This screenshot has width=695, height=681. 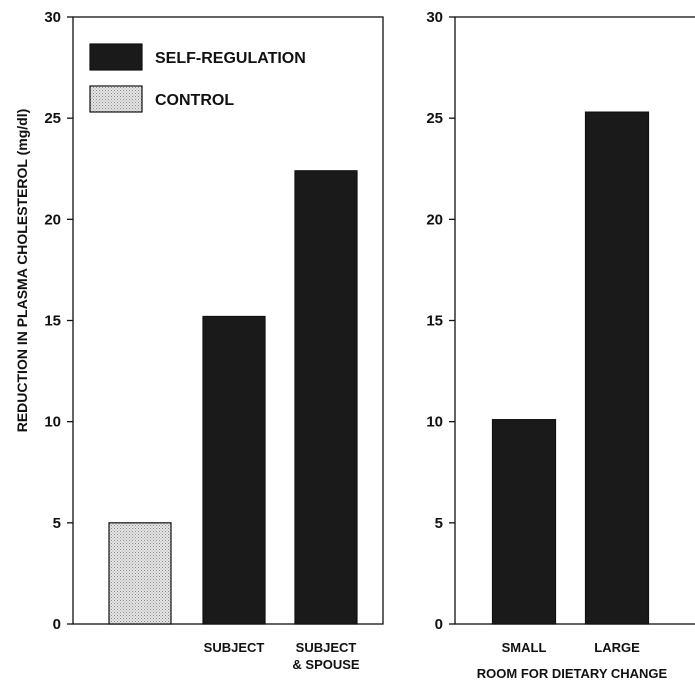 I want to click on legend-label: SELF-REGULATION, so click(x=230, y=58).